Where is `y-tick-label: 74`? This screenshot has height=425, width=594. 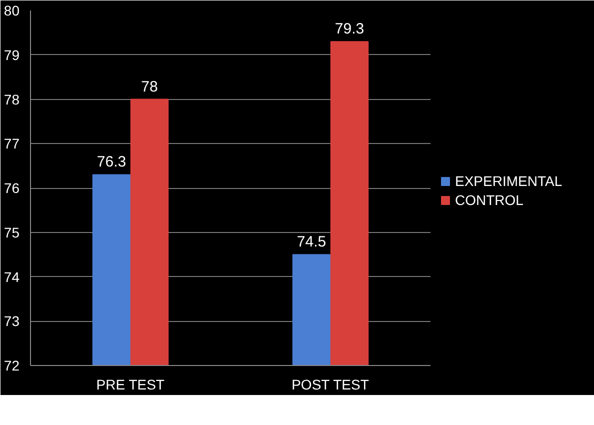 y-tick-label: 74 is located at coordinates (12, 276).